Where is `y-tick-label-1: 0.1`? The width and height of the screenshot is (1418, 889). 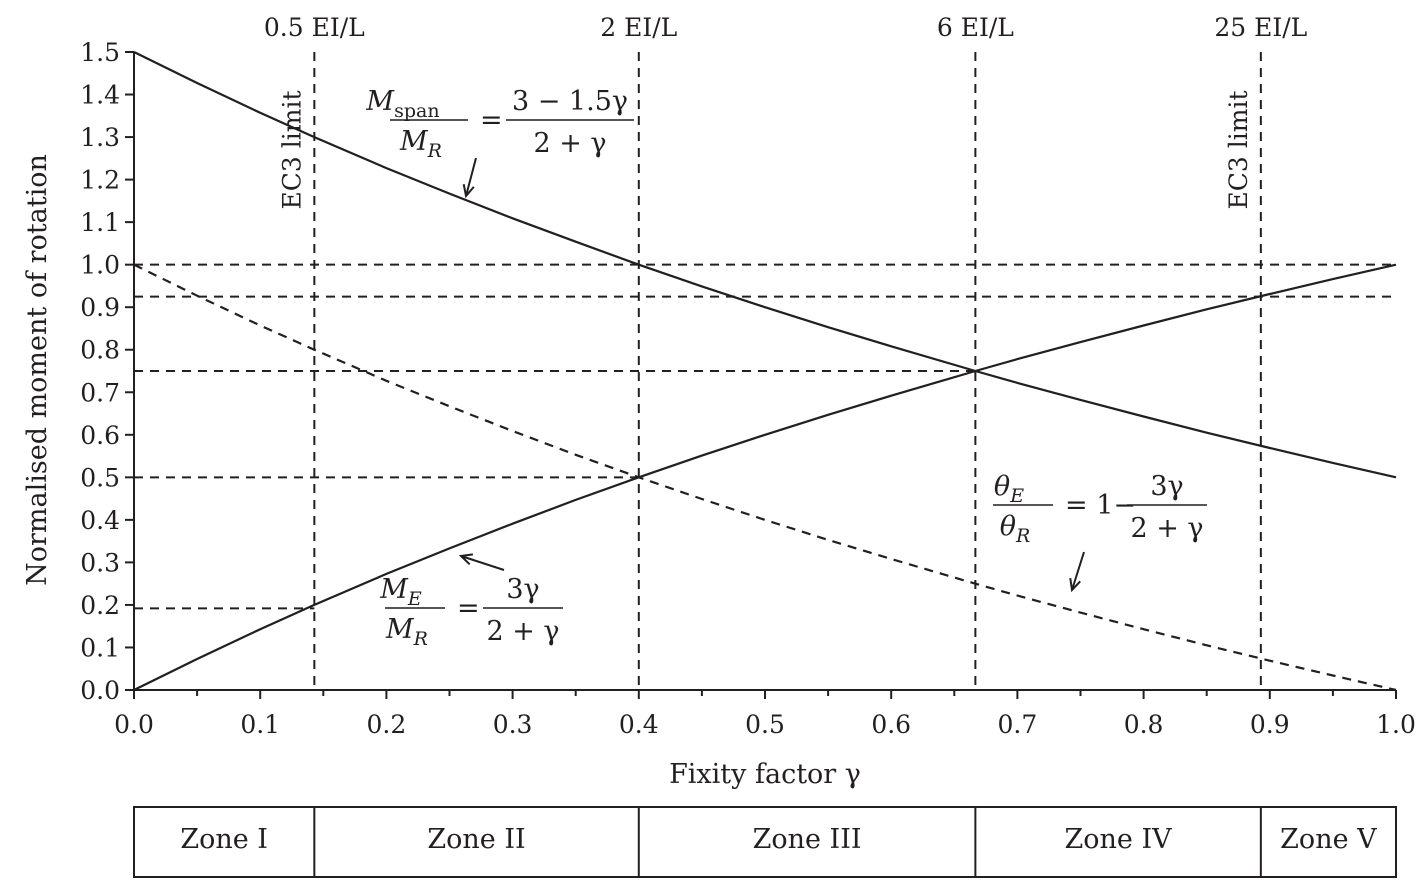 y-tick-label-1: 0.1 is located at coordinates (100, 647).